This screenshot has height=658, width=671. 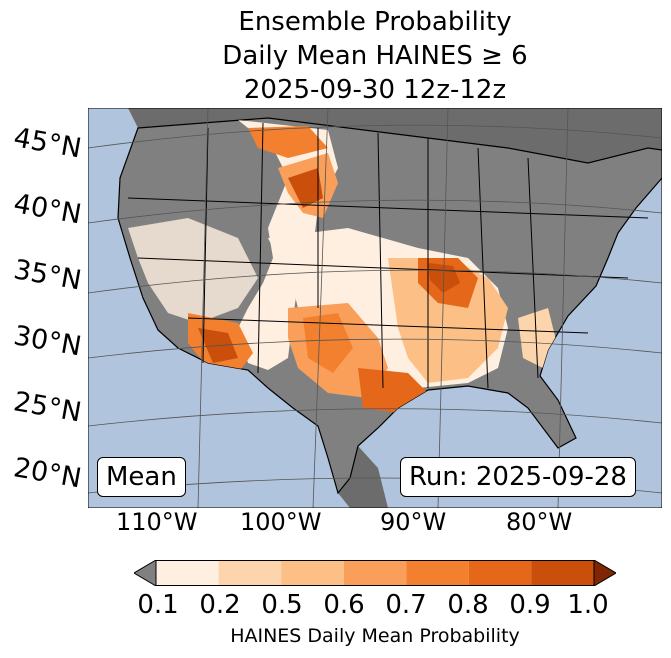 I want to click on colorbar-frame, so click(x=375, y=573).